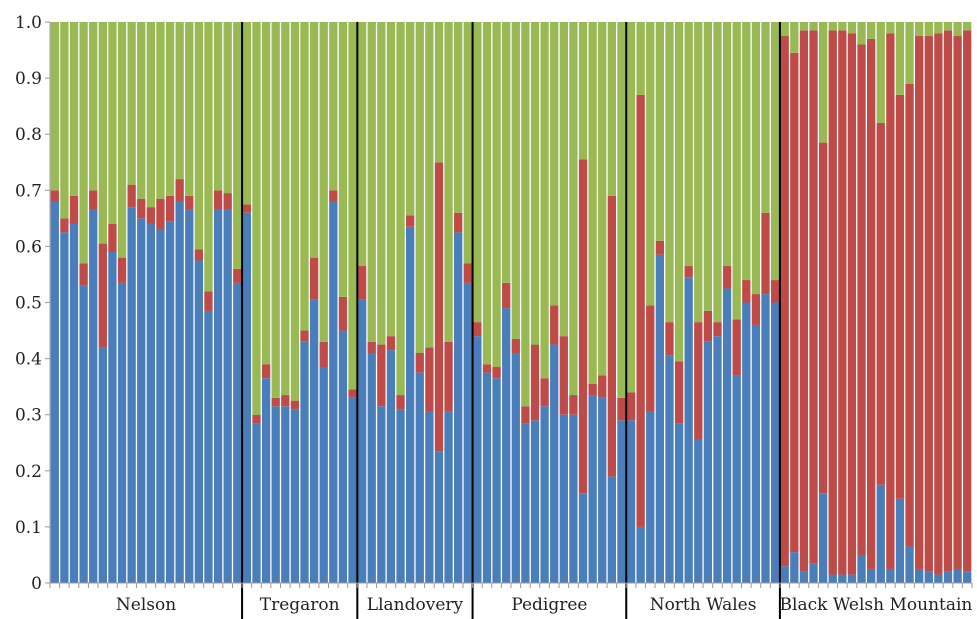  I want to click on y-tick-label: 0.8, so click(28, 135).